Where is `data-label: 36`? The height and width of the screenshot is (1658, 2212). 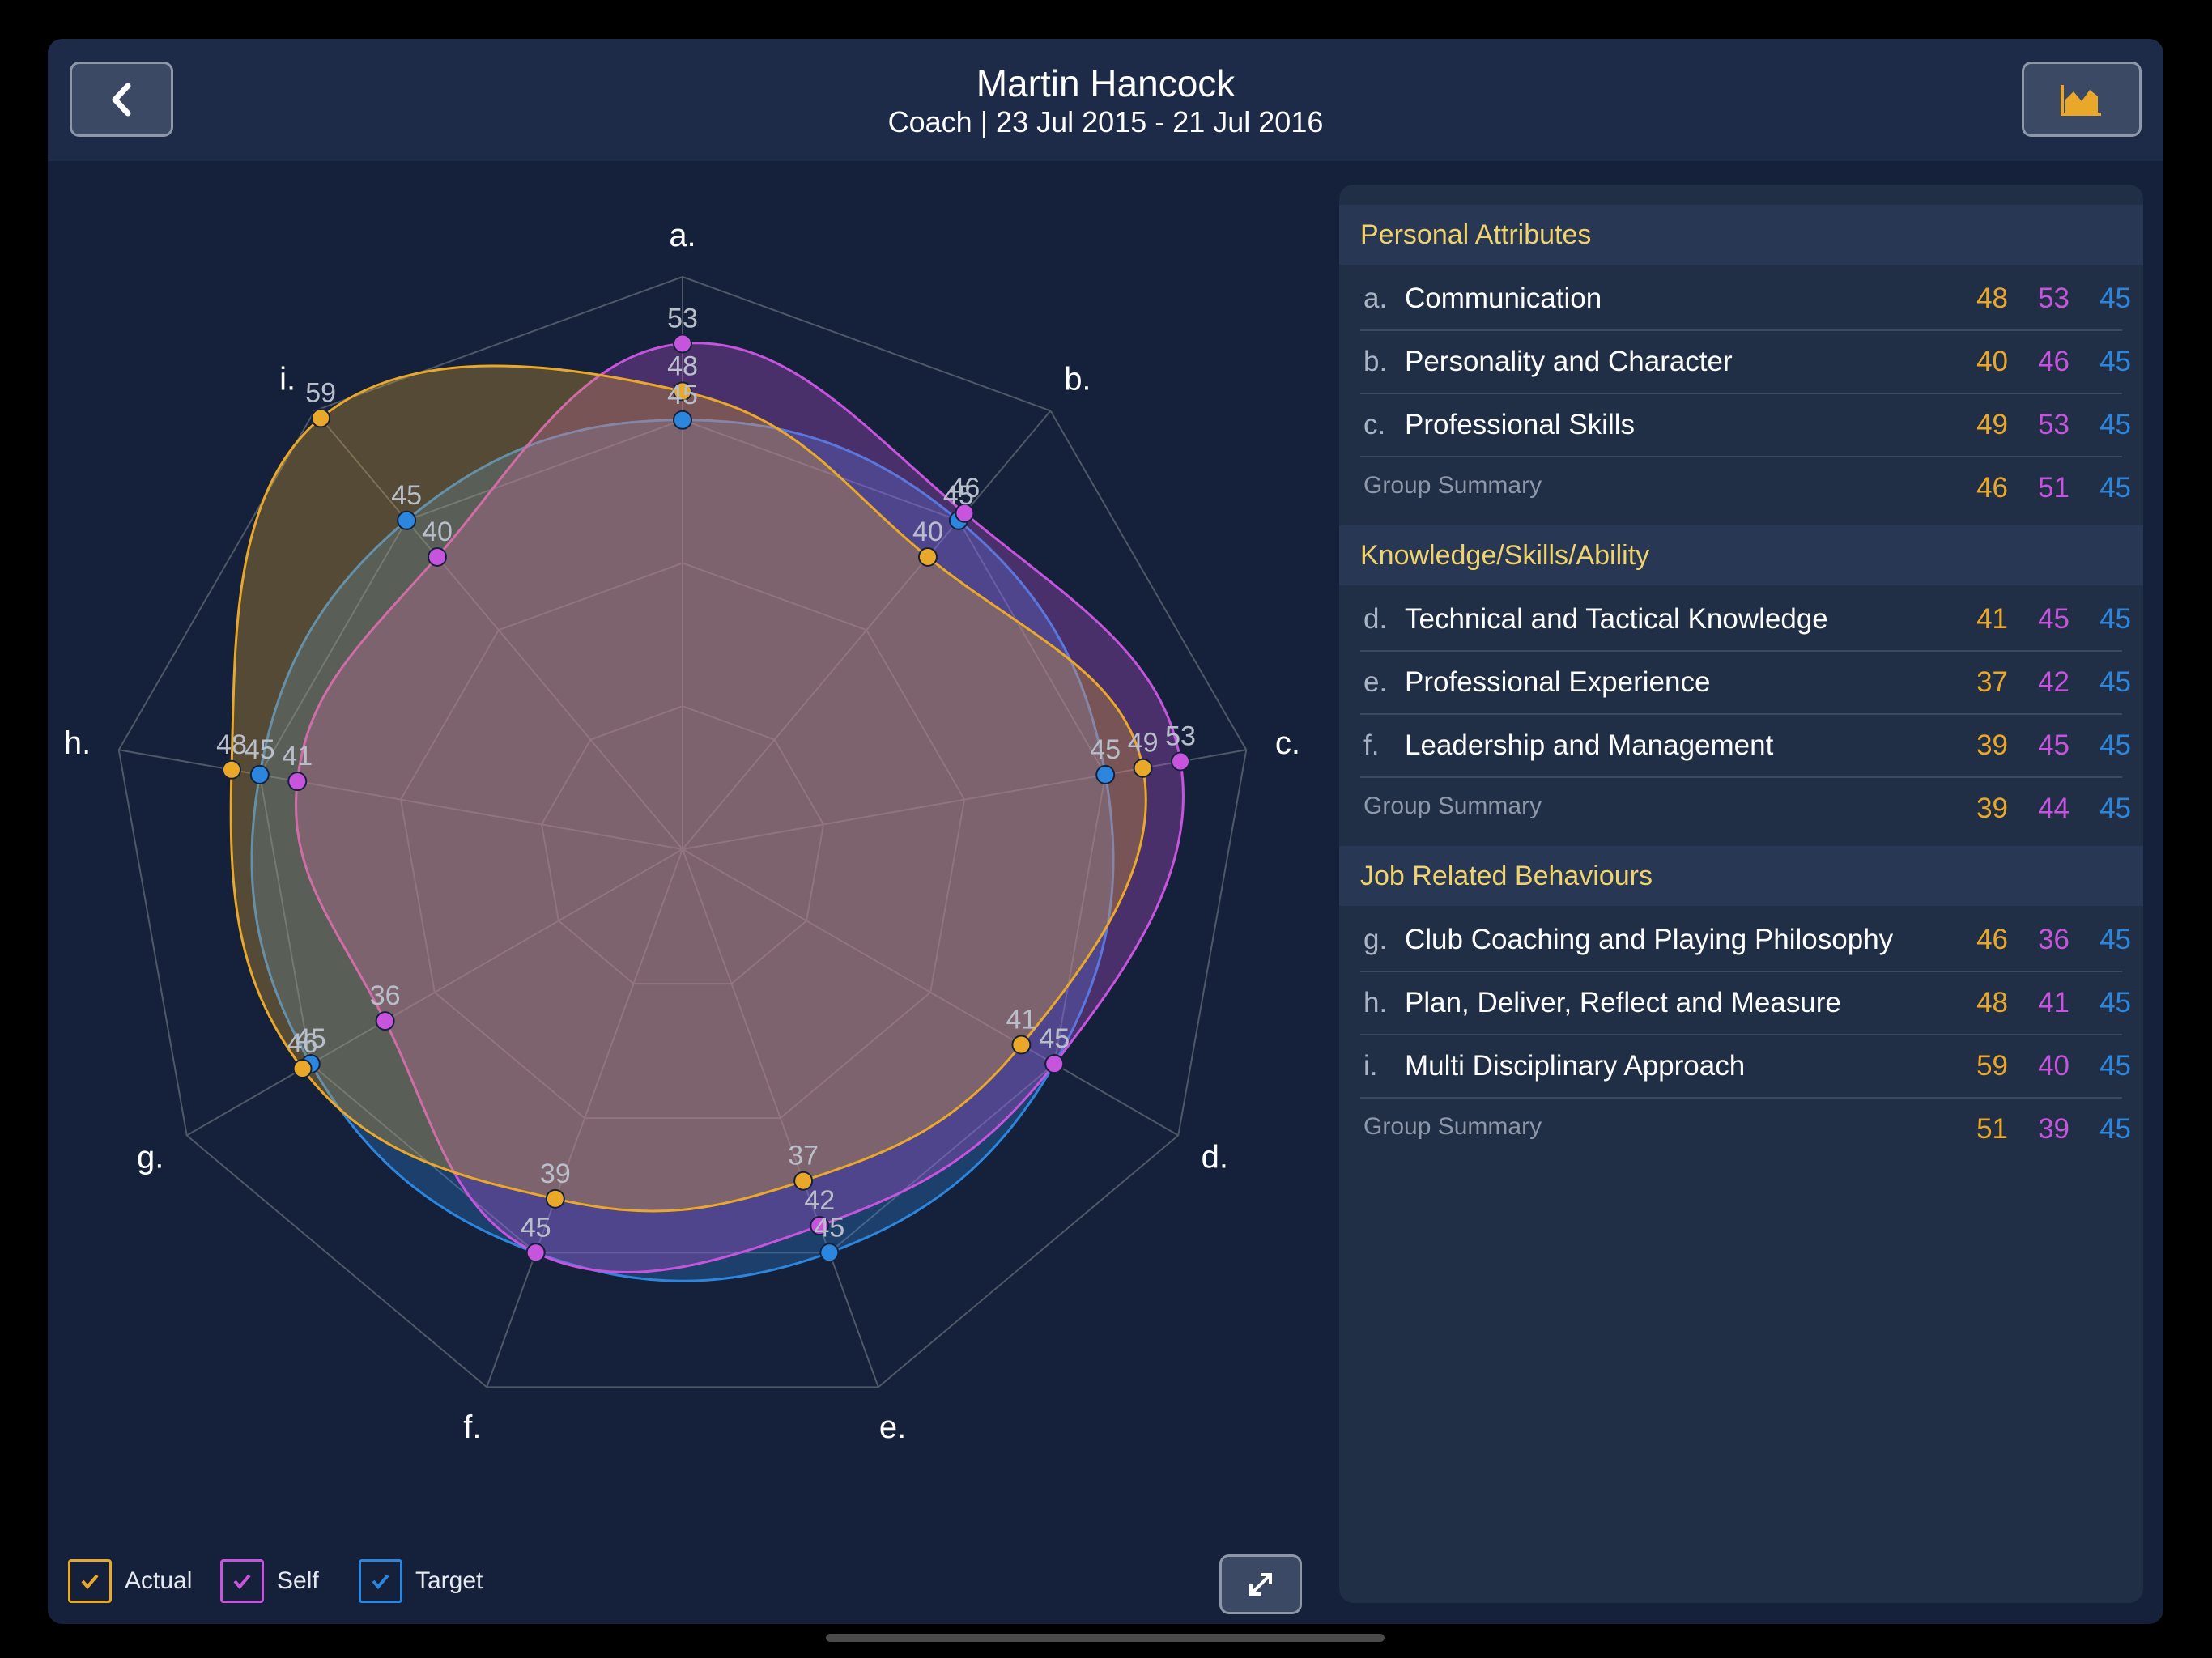
data-label: 36 is located at coordinates (385, 995).